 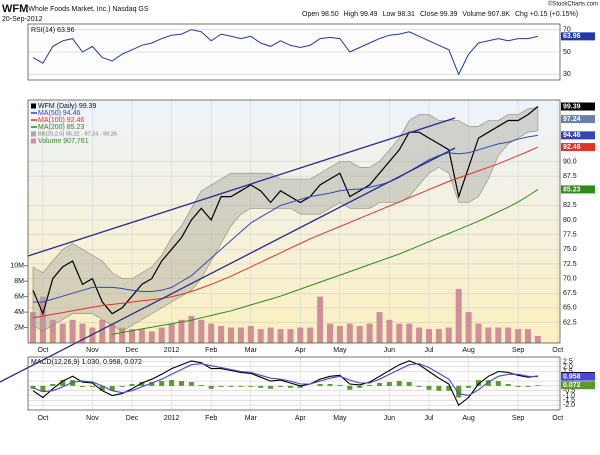 I want to click on x-tick-label: Mar, so click(x=251, y=350).